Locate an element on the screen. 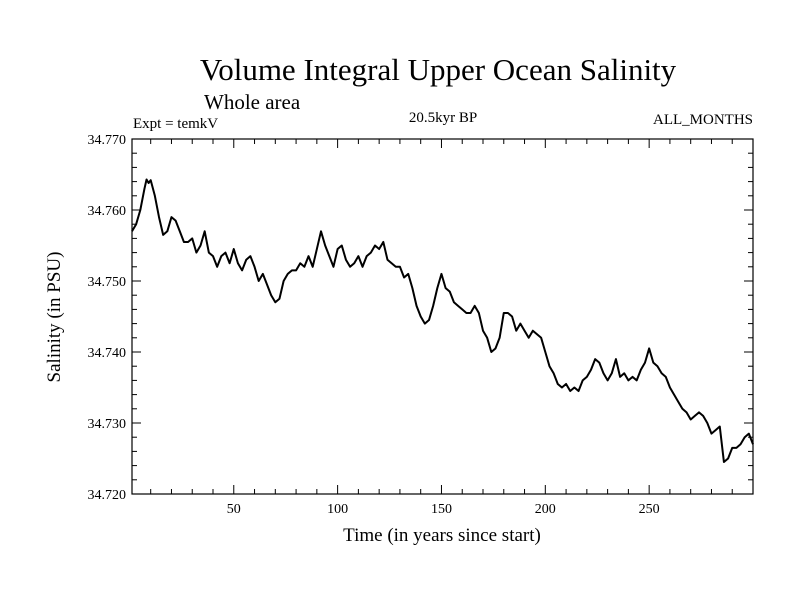 This screenshot has height=600, width=800. y-tick-label: 34.760 is located at coordinates (107, 211).